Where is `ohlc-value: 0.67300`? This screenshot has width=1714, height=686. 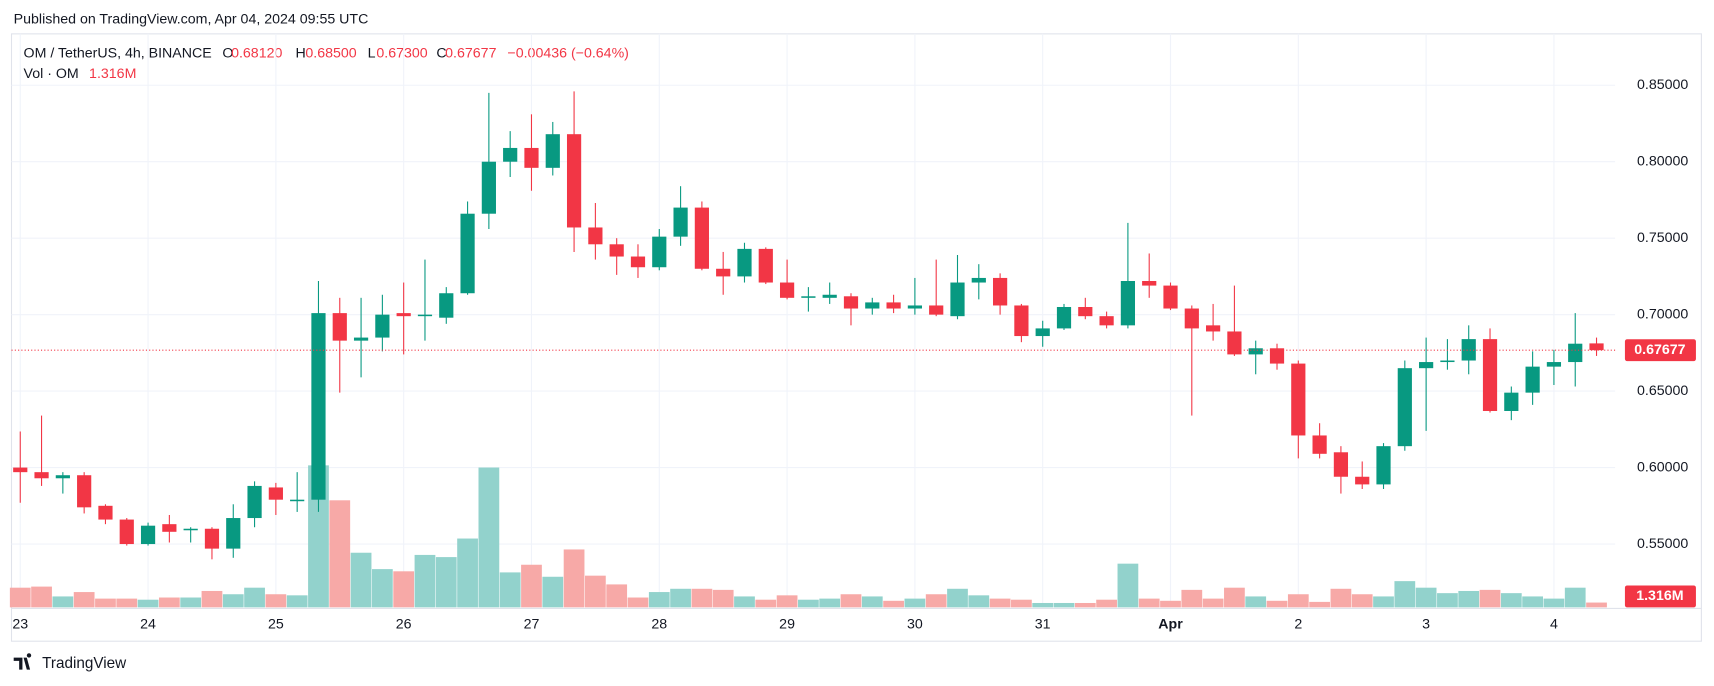
ohlc-value: 0.67300 is located at coordinates (401, 53).